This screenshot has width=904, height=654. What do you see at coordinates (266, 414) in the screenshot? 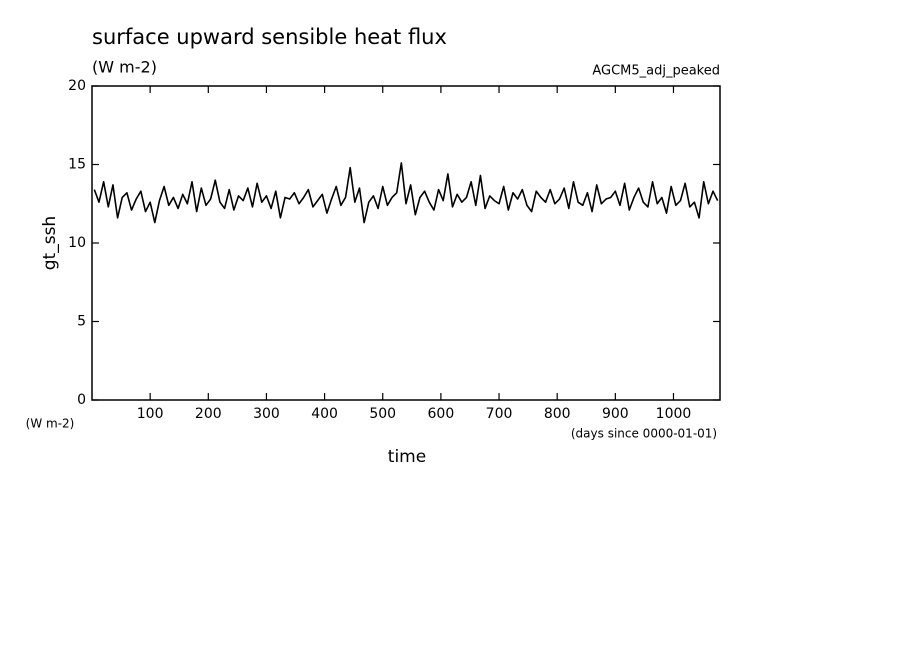
I see `x-tick-label: 300` at bounding box center [266, 414].